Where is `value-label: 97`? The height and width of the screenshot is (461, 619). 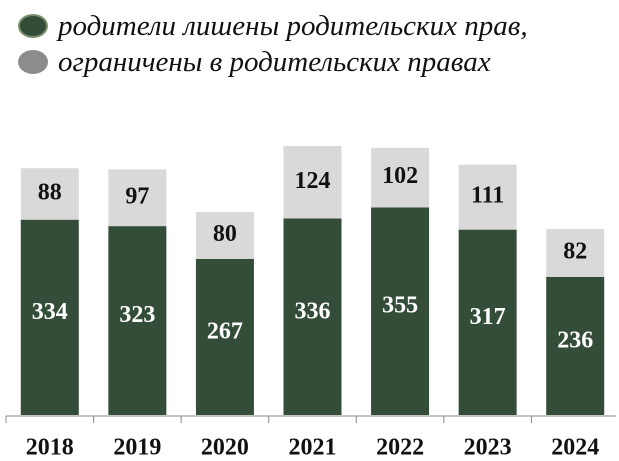
value-label: 97 is located at coordinates (137, 196).